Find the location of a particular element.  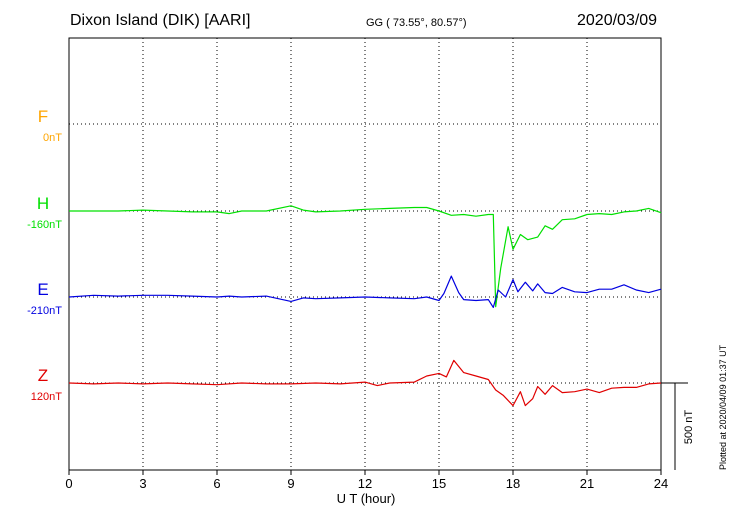

x-tick-label-15: 15 is located at coordinates (439, 483).